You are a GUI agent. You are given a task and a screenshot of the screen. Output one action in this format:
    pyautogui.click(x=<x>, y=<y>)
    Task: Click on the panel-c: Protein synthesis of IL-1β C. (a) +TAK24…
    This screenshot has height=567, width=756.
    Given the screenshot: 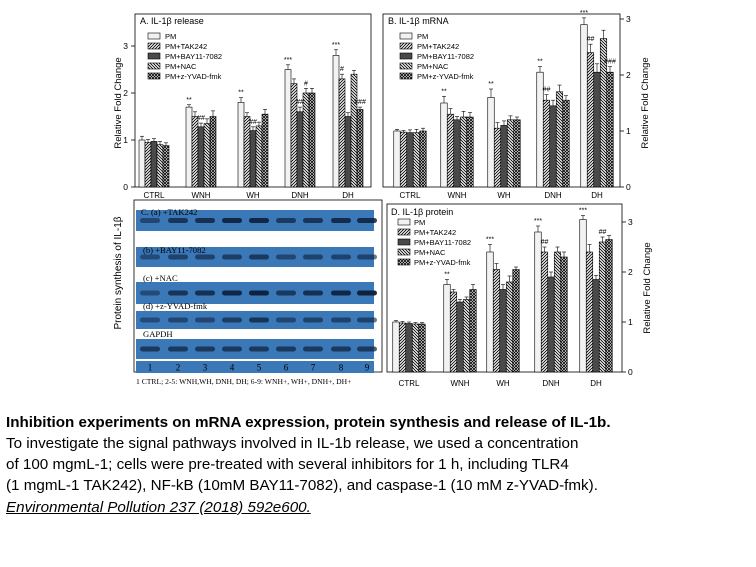 What is the action you would take?
    pyautogui.click(x=248, y=292)
    